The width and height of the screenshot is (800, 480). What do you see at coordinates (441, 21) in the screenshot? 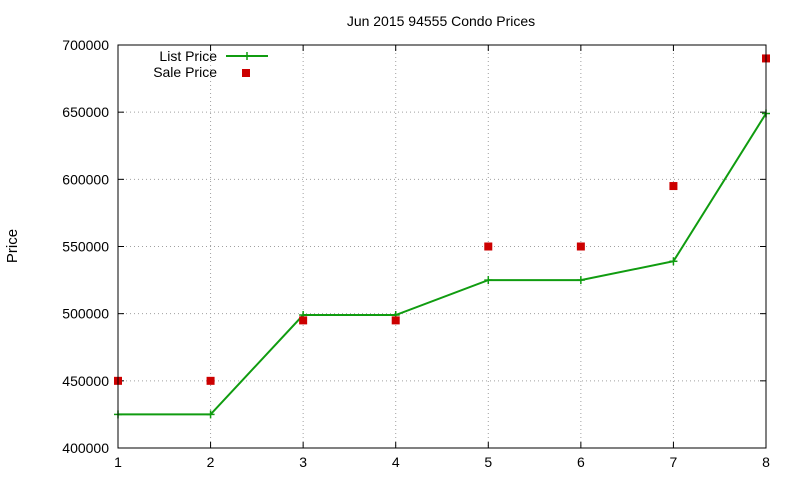
I see `chart-title: Jun 2015 94555 Condo Prices` at bounding box center [441, 21].